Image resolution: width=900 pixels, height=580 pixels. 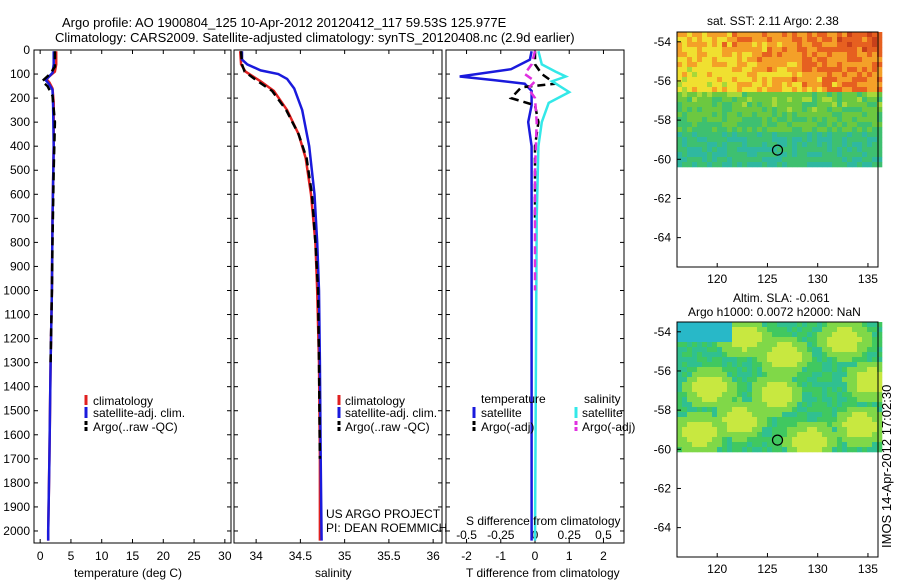 What do you see at coordinates (20, 218) in the screenshot?
I see `y-tick-label: 700` at bounding box center [20, 218].